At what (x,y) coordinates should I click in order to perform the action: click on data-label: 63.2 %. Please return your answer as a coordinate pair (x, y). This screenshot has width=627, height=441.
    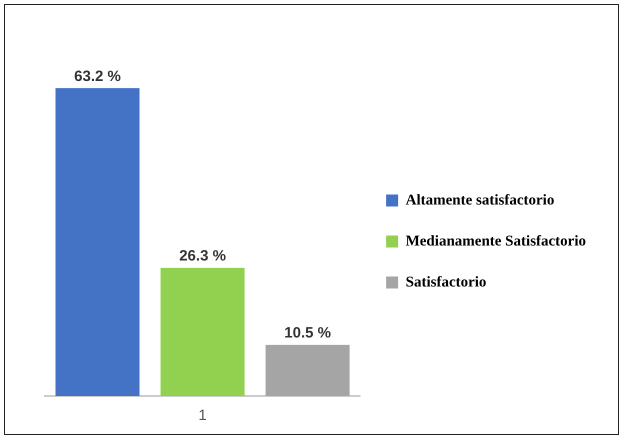
    Looking at the image, I should click on (97, 76).